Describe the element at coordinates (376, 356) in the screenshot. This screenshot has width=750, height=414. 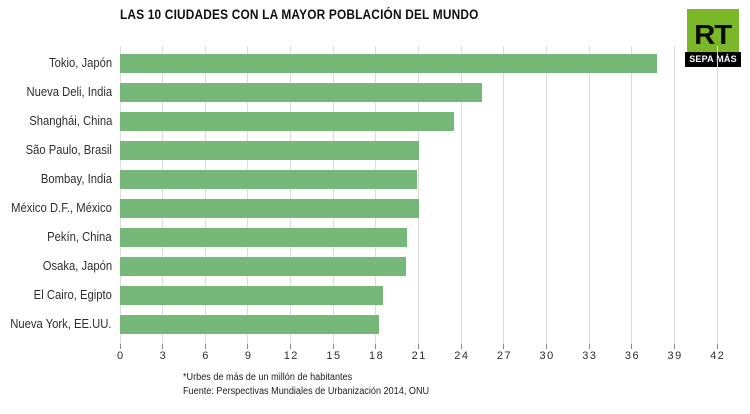
I see `x-tick-label: 18` at that location.